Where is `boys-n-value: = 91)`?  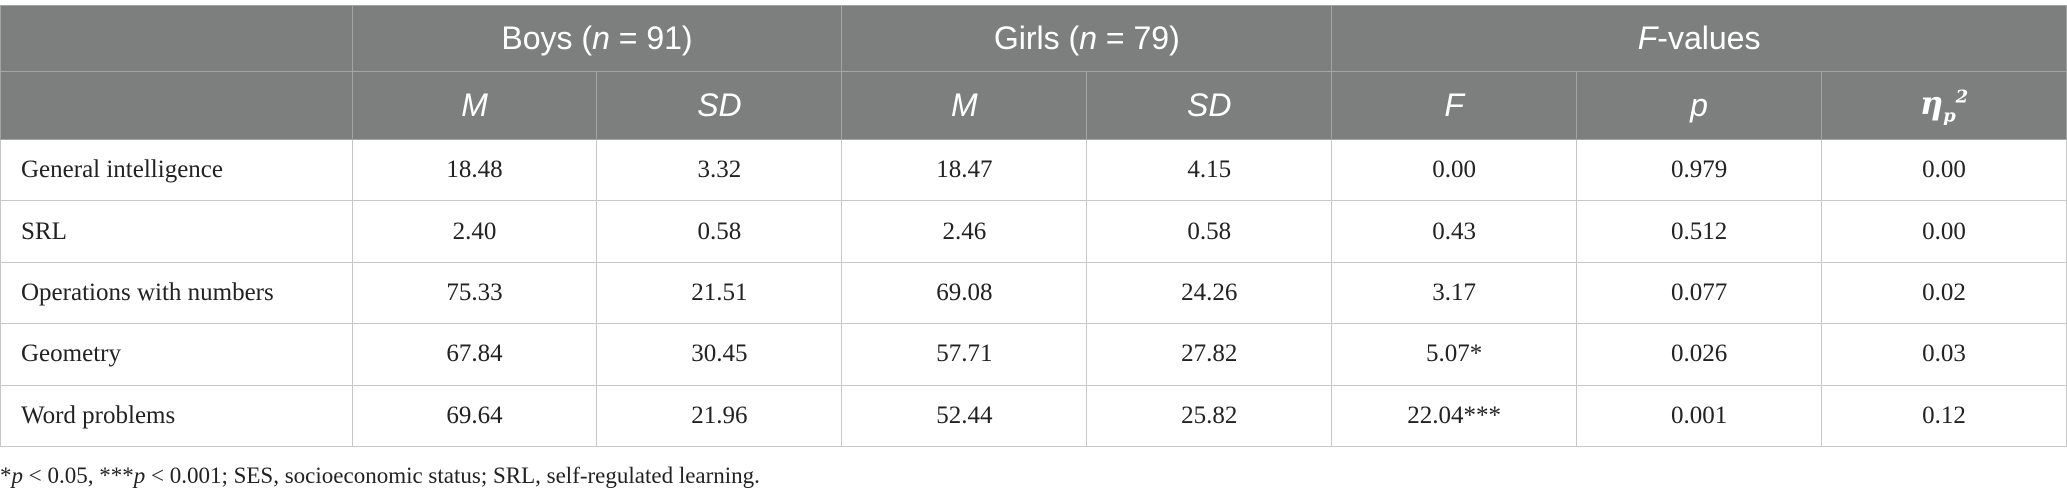
boys-n-value: = 91) is located at coordinates (651, 38).